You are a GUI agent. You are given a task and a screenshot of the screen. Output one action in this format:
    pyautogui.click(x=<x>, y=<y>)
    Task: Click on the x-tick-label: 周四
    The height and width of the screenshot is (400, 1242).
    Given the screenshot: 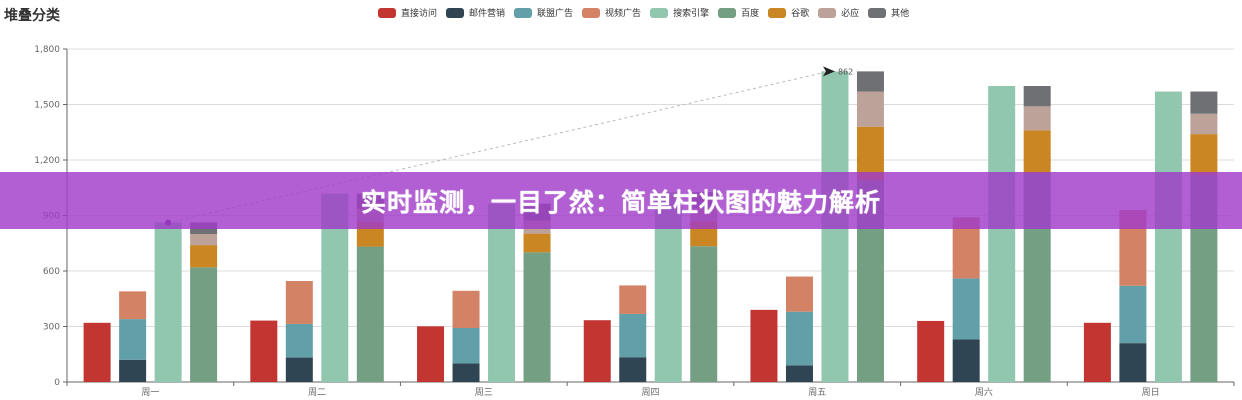 What is the action you would take?
    pyautogui.click(x=650, y=392)
    